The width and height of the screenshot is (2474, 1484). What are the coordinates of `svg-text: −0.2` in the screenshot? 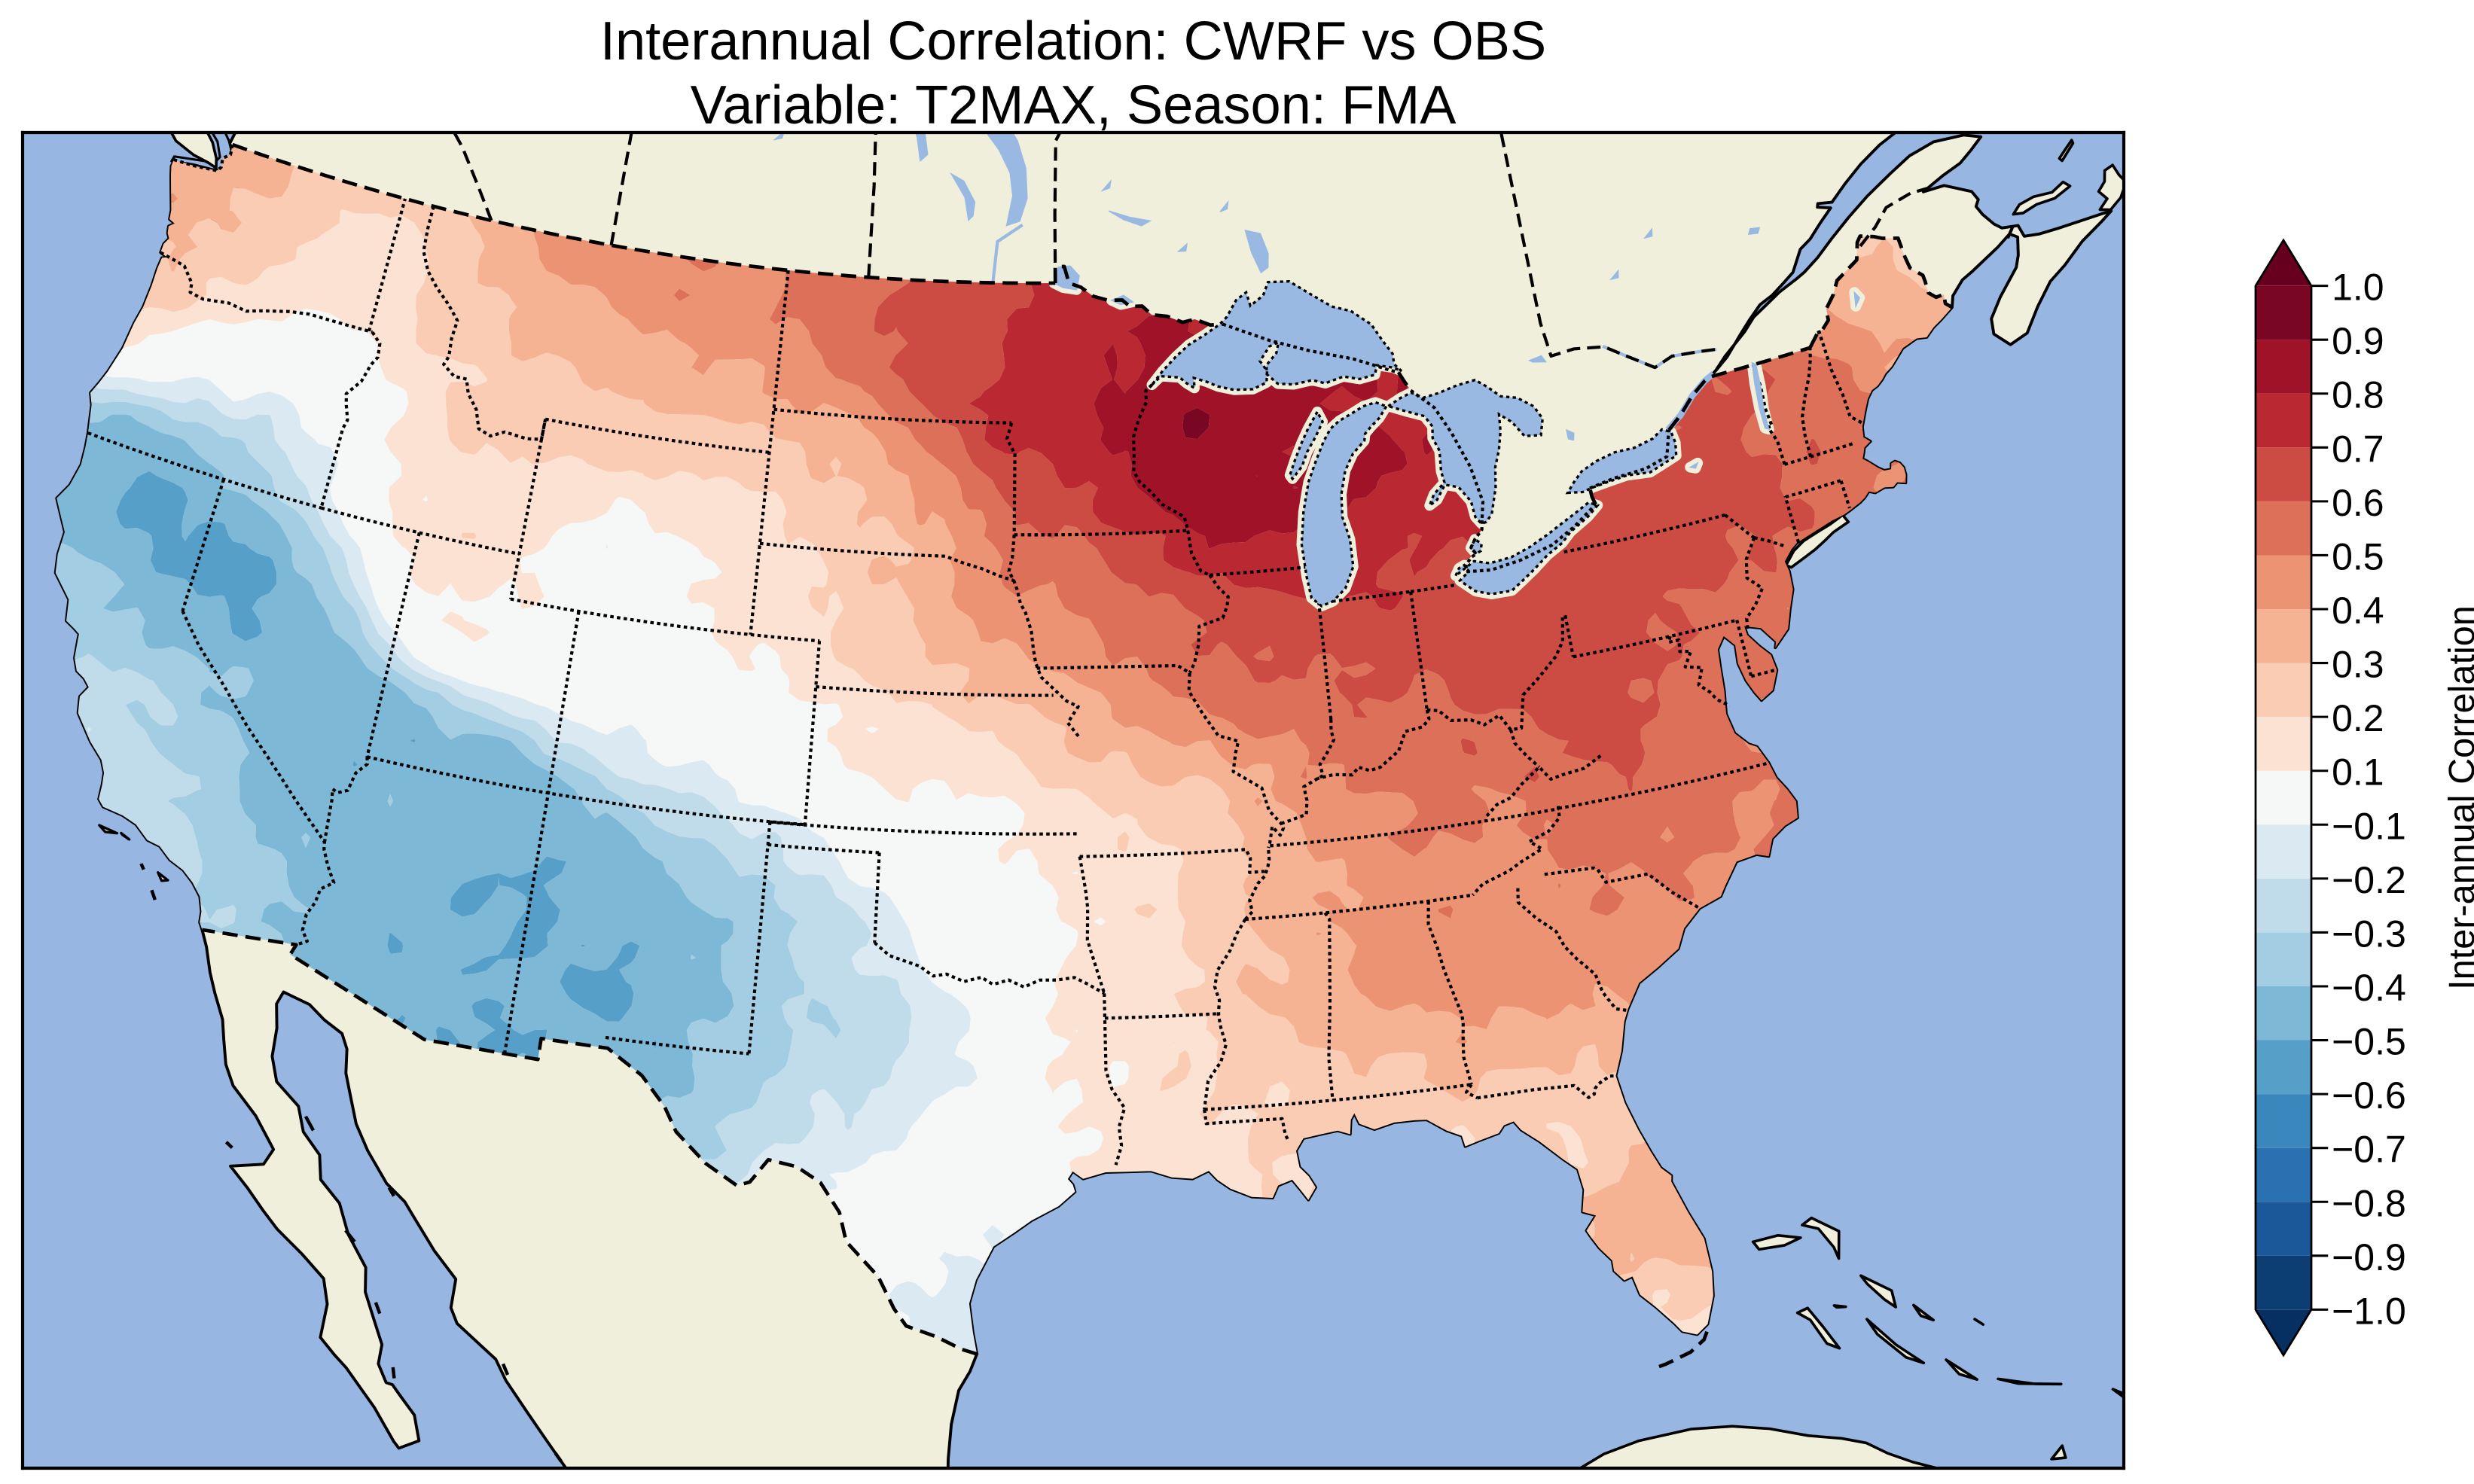 It's located at (2369, 880).